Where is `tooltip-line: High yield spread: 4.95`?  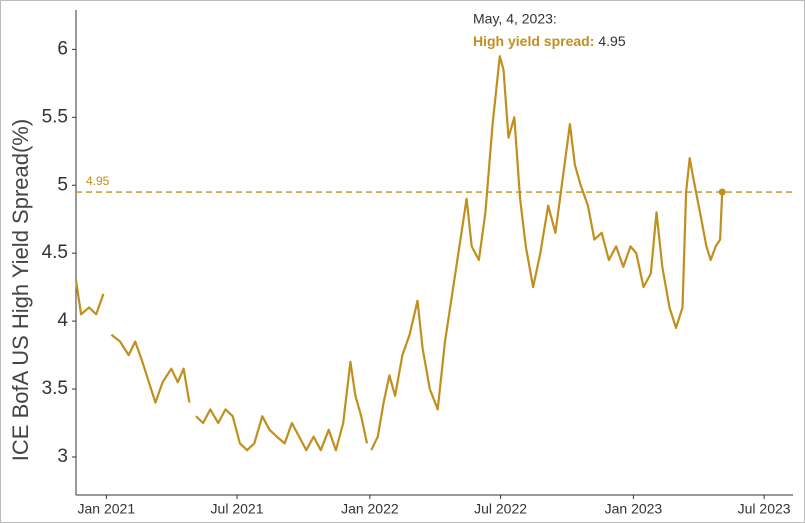 tooltip-line: High yield spread: 4.95 is located at coordinates (549, 41).